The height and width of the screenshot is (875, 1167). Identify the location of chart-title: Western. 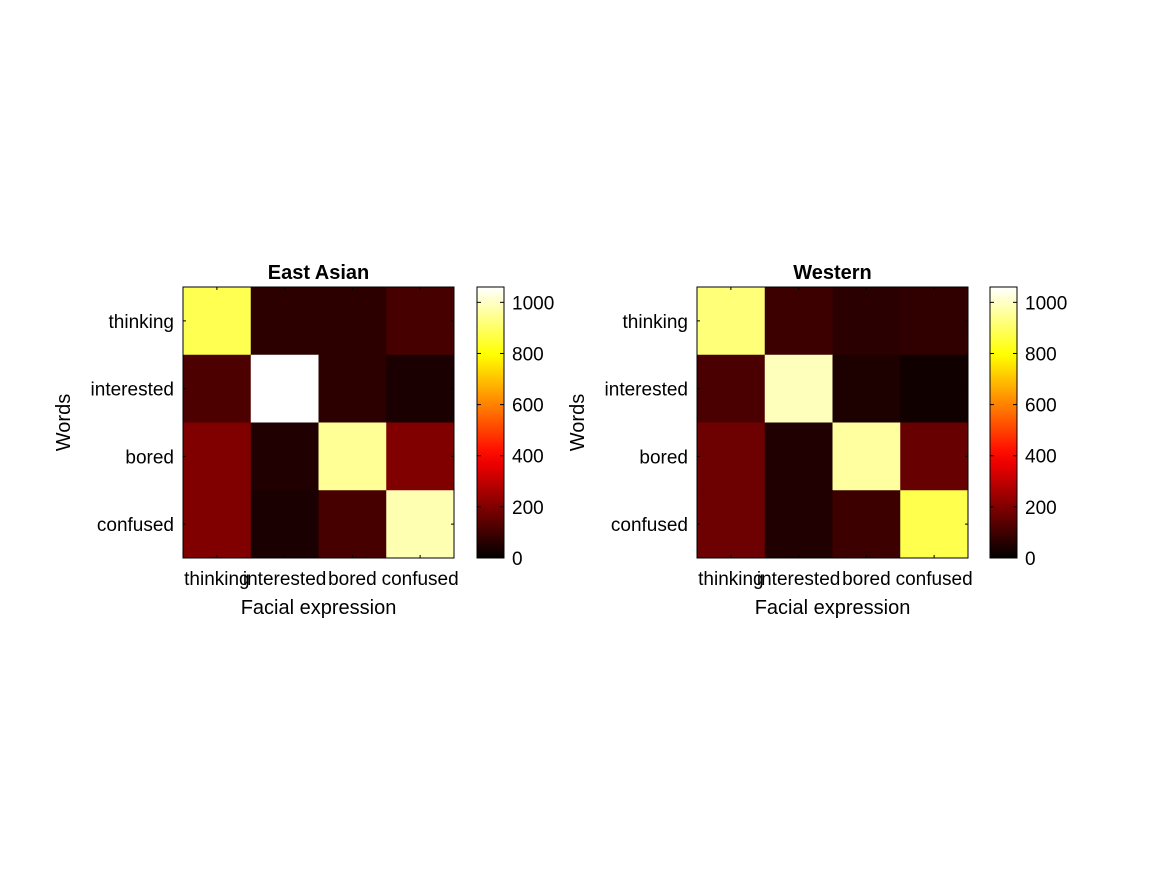
(832, 273).